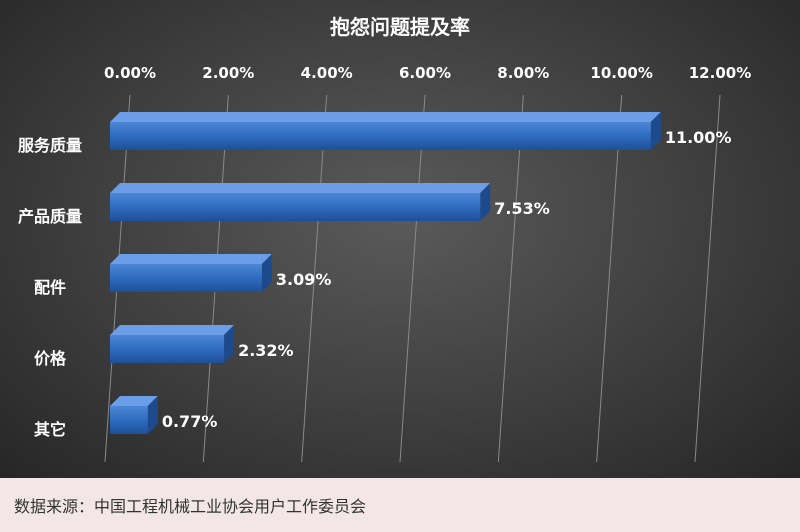  Describe the element at coordinates (50, 287) in the screenshot. I see `category-label: 配件` at that location.